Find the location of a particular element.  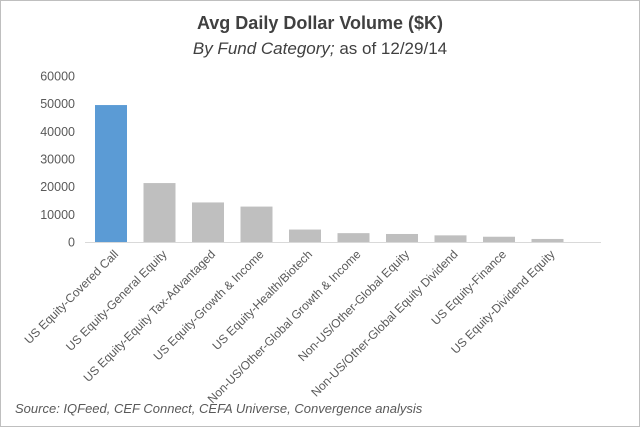

chart-subtitle: By Fund Category; as of 12/29/14 is located at coordinates (320, 49).